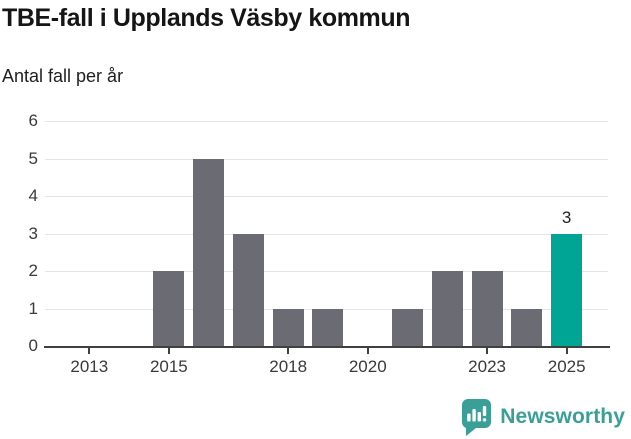 The height and width of the screenshot is (439, 631). I want to click on branding: Newsworthy, so click(542, 417).